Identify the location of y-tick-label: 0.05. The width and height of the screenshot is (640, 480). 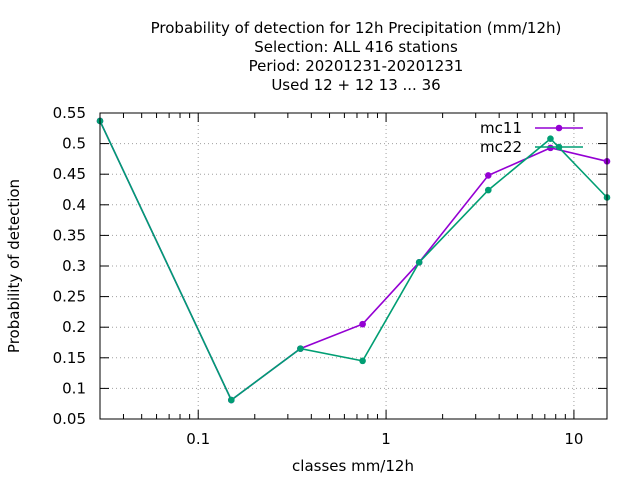
(69, 419).